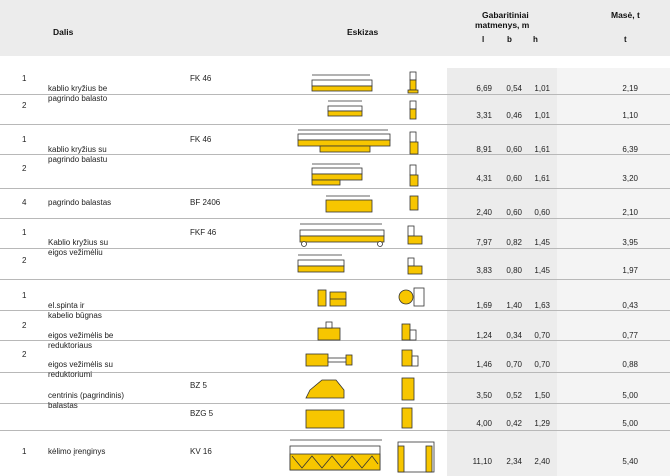 Image resolution: width=670 pixels, height=476 pixels. What do you see at coordinates (502, 25) in the screenshot?
I see `col-matmenys: matmenys, m` at bounding box center [502, 25].